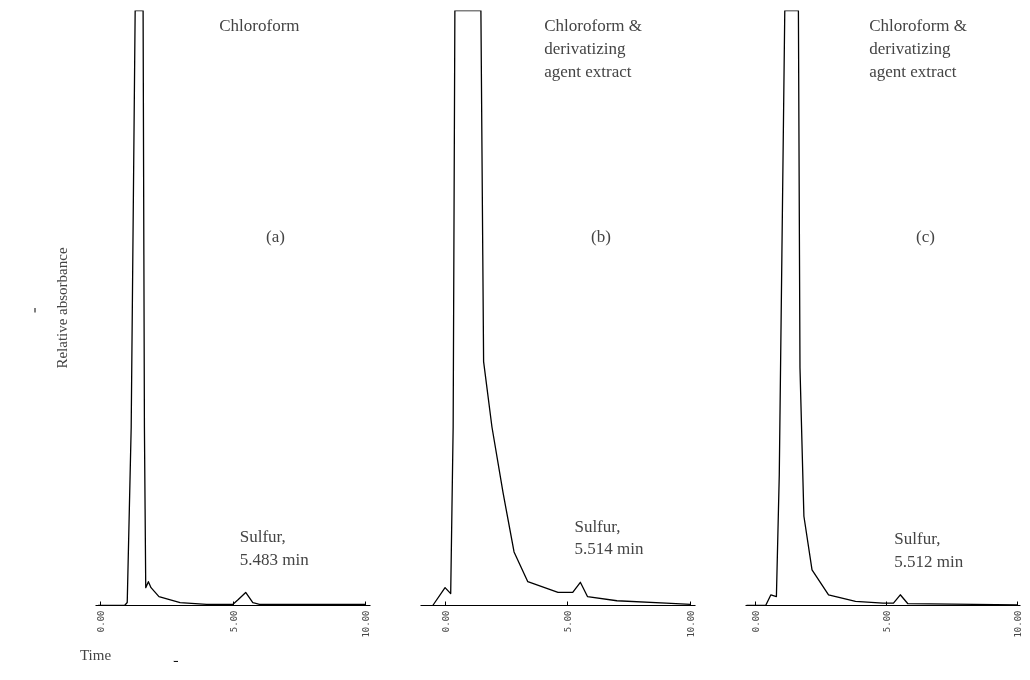 The height and width of the screenshot is (680, 1030). Describe the element at coordinates (275, 237) in the screenshot. I see `annotation: (a)` at that location.